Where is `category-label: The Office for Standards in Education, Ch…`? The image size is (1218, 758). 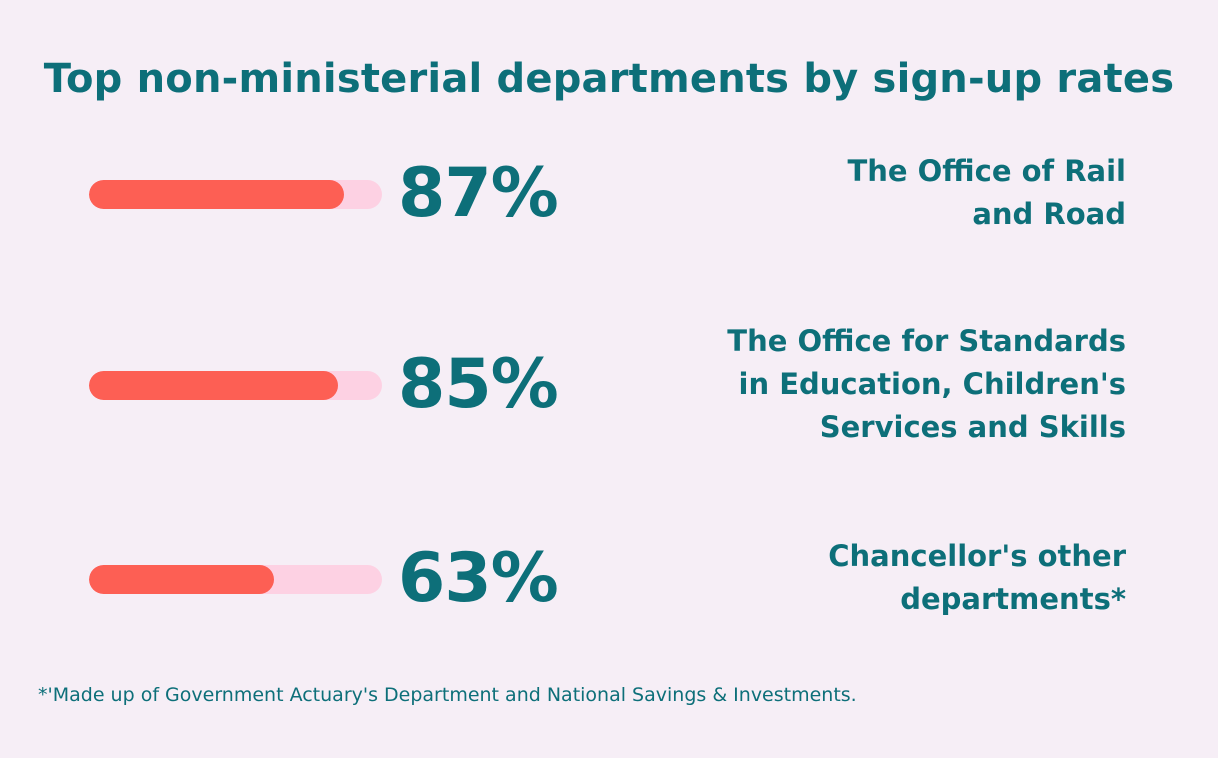 category-label: The Office for Standards in Education, Ch… is located at coordinates (926, 384).